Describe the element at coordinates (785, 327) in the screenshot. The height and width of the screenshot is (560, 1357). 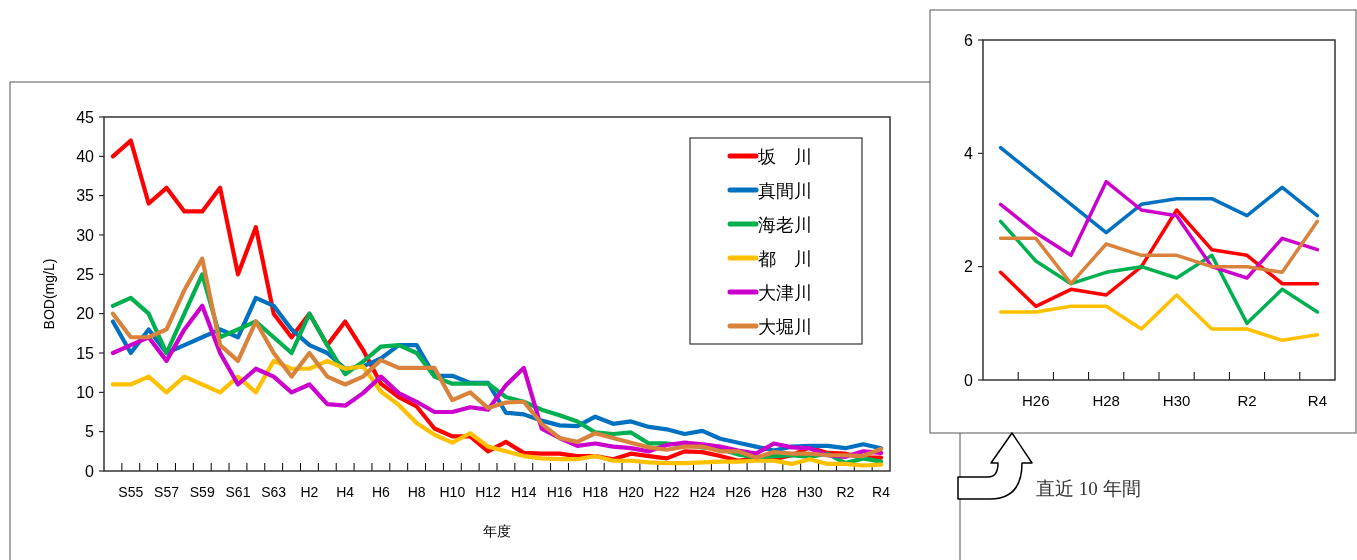
I see `legend-label: 大堀川` at that location.